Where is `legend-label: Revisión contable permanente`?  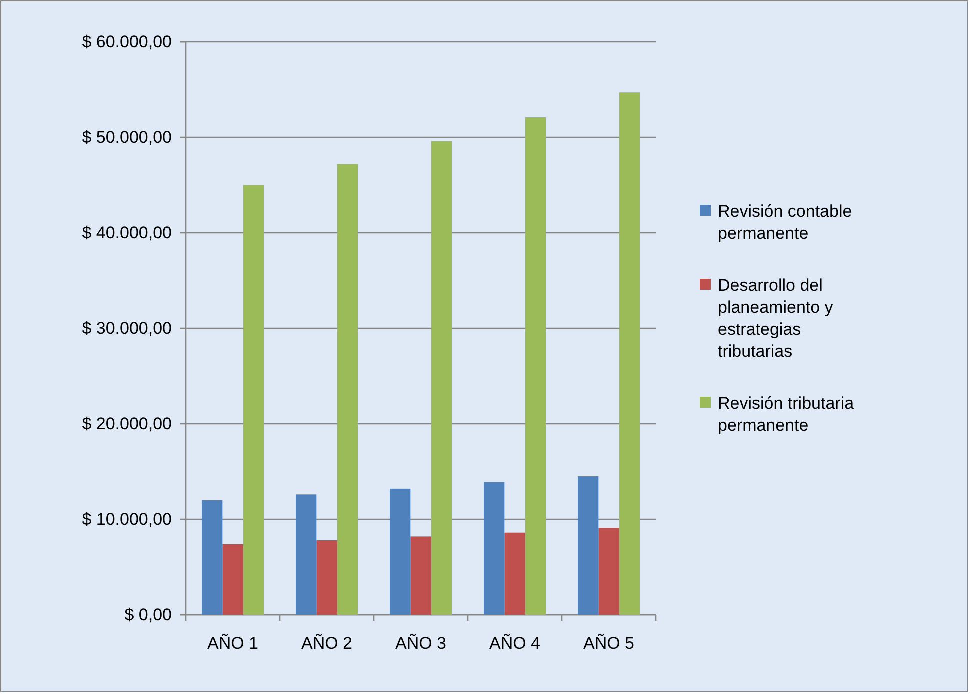 legend-label: Revisión contable permanente is located at coordinates (785, 222).